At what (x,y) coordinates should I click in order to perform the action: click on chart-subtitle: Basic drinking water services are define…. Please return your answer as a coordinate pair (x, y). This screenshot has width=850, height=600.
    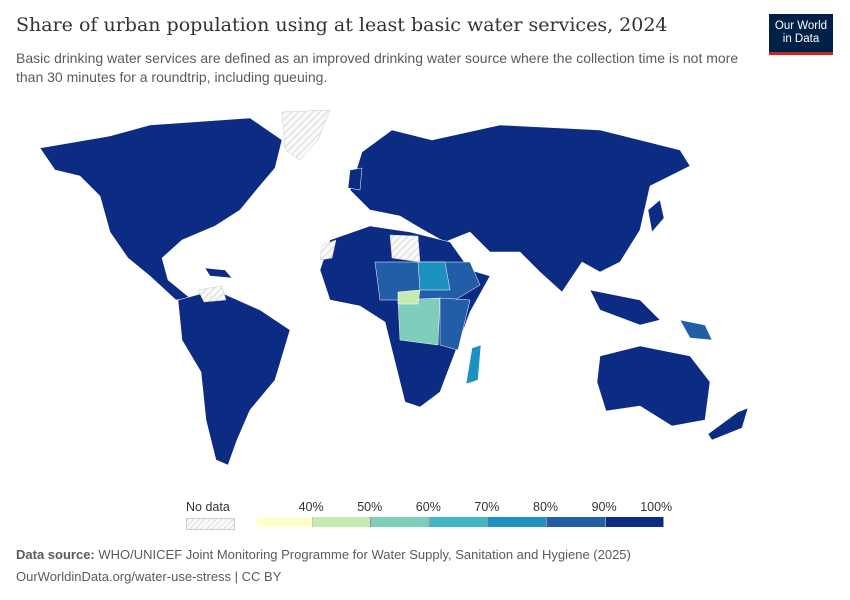
    Looking at the image, I should click on (377, 67).